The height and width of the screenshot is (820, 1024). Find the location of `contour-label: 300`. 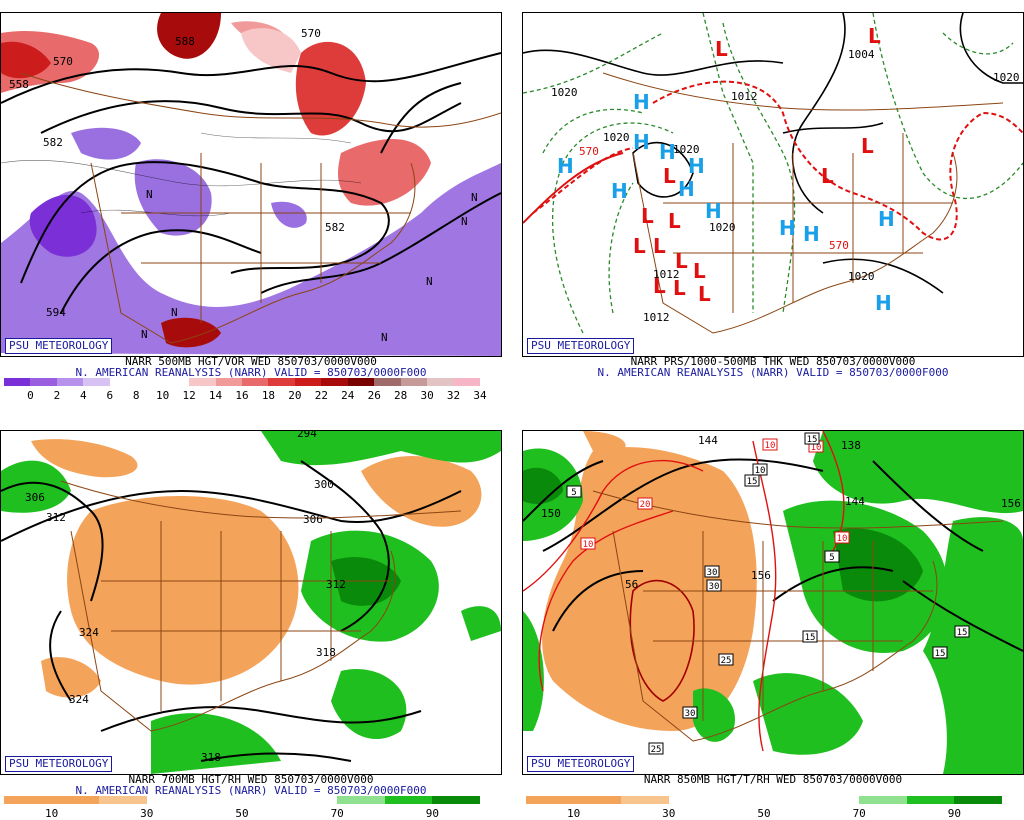

contour-label: 300 is located at coordinates (324, 484).